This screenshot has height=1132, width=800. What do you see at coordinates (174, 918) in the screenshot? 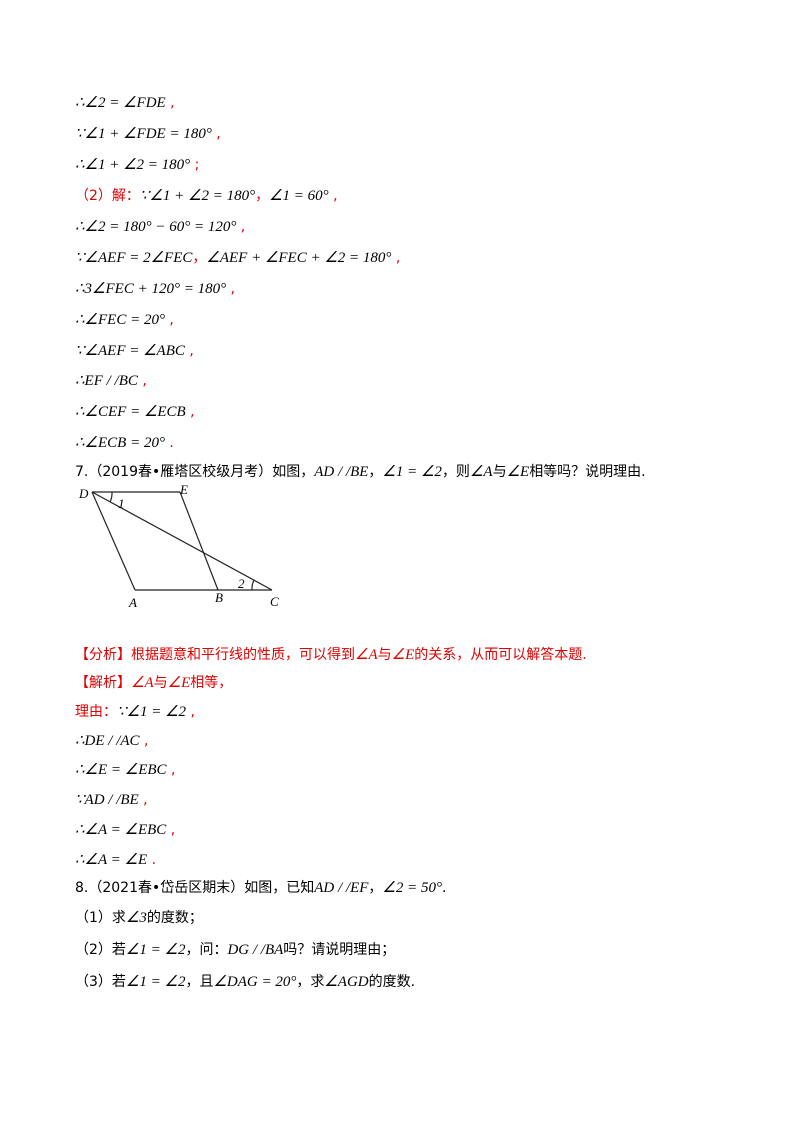
I see `text: 的度数；` at bounding box center [174, 918].